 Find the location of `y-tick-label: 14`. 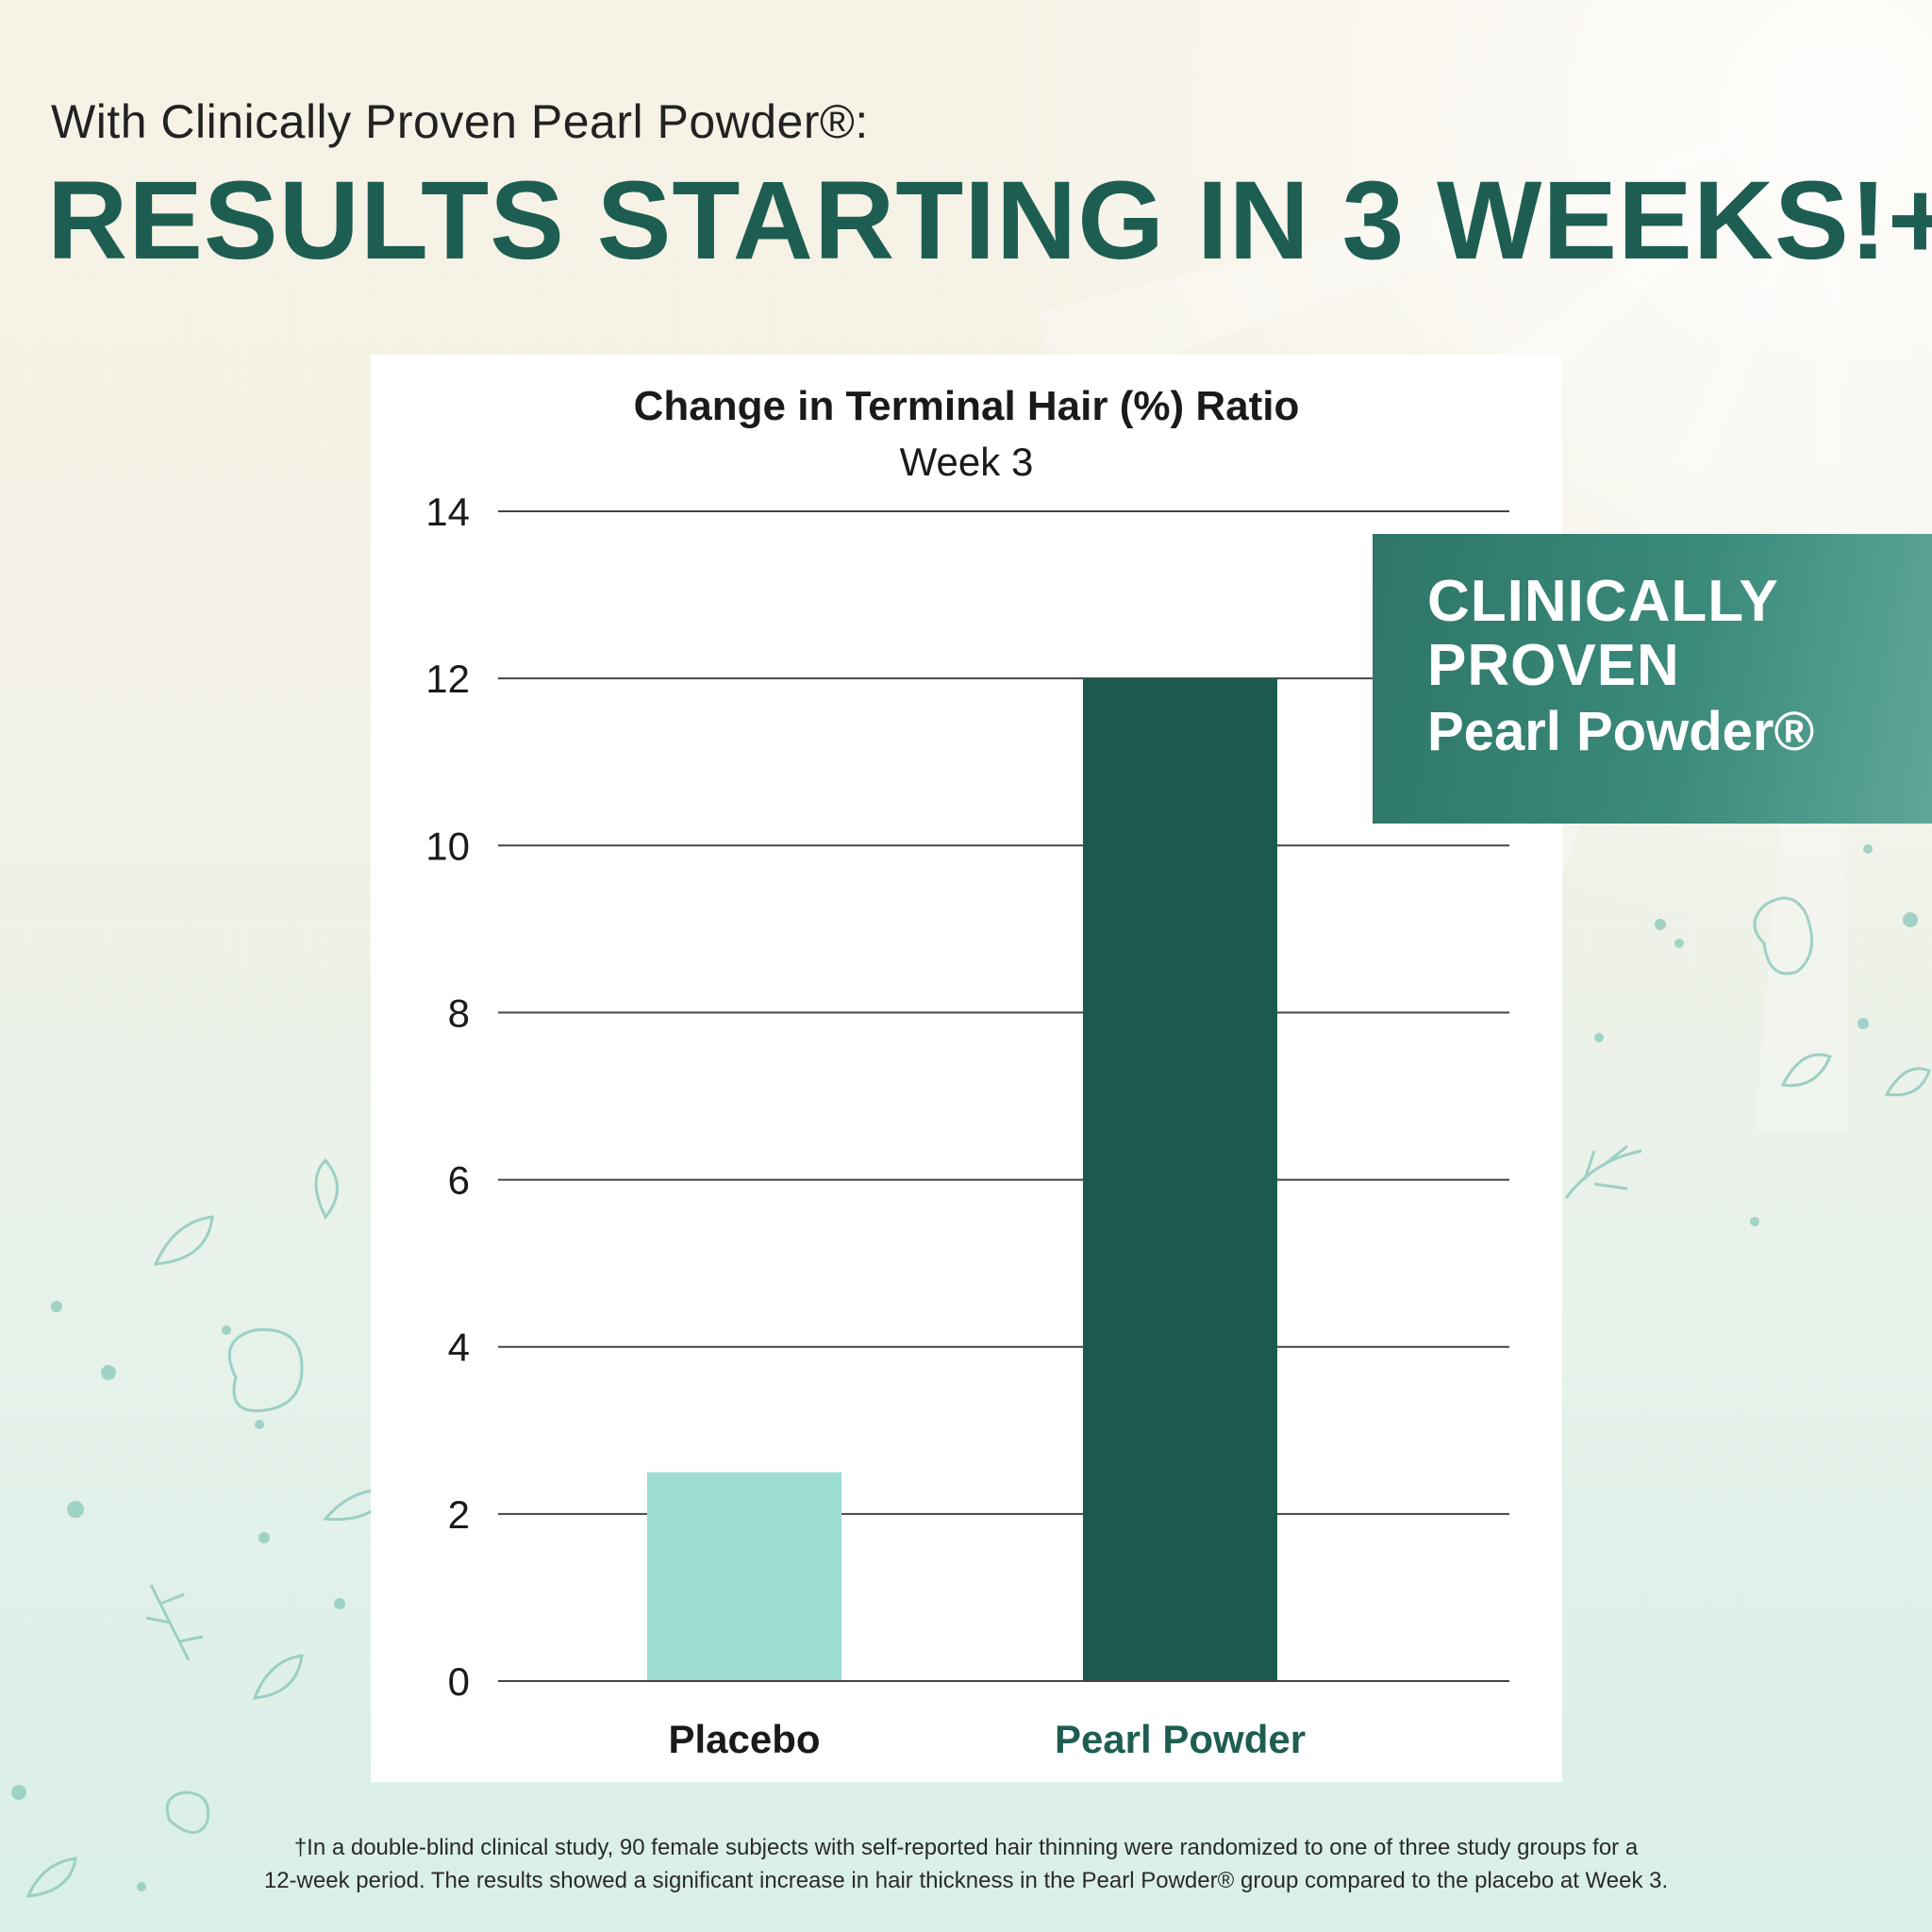

y-tick-label: 14 is located at coordinates (448, 512).